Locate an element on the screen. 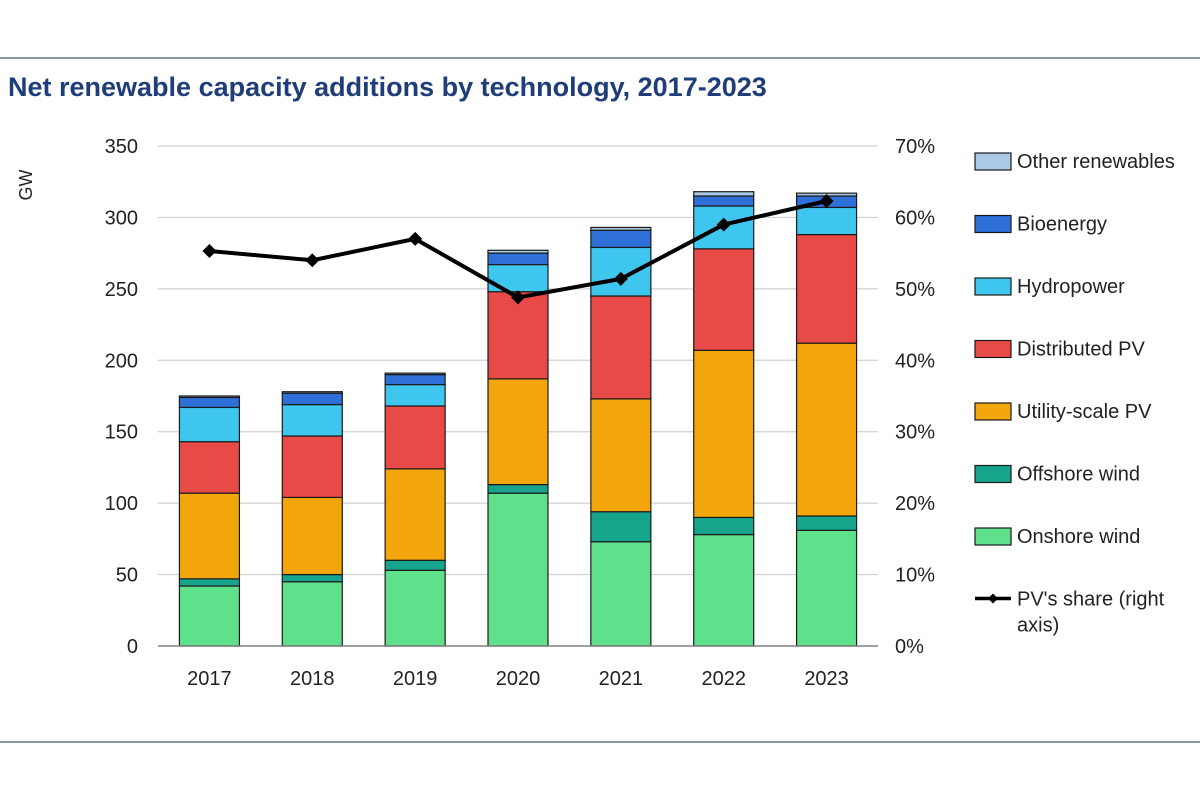 The height and width of the screenshot is (800, 1200). legend-label: Other renewables is located at coordinates (1096, 162).